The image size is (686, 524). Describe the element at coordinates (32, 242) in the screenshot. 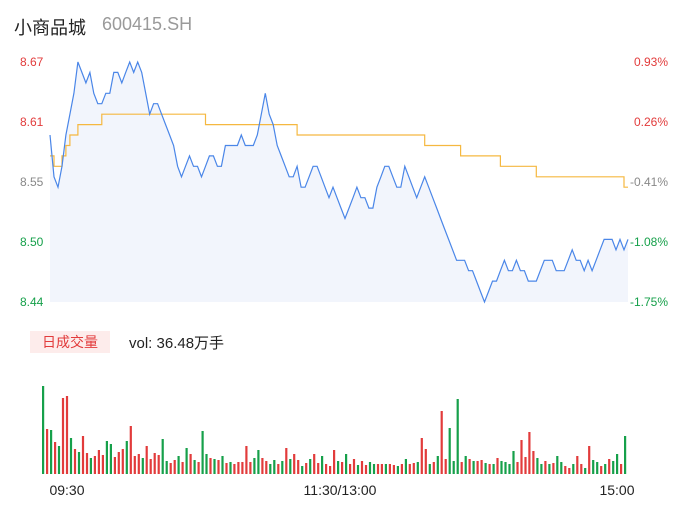

I see `y-tick-left: 8.50` at that location.